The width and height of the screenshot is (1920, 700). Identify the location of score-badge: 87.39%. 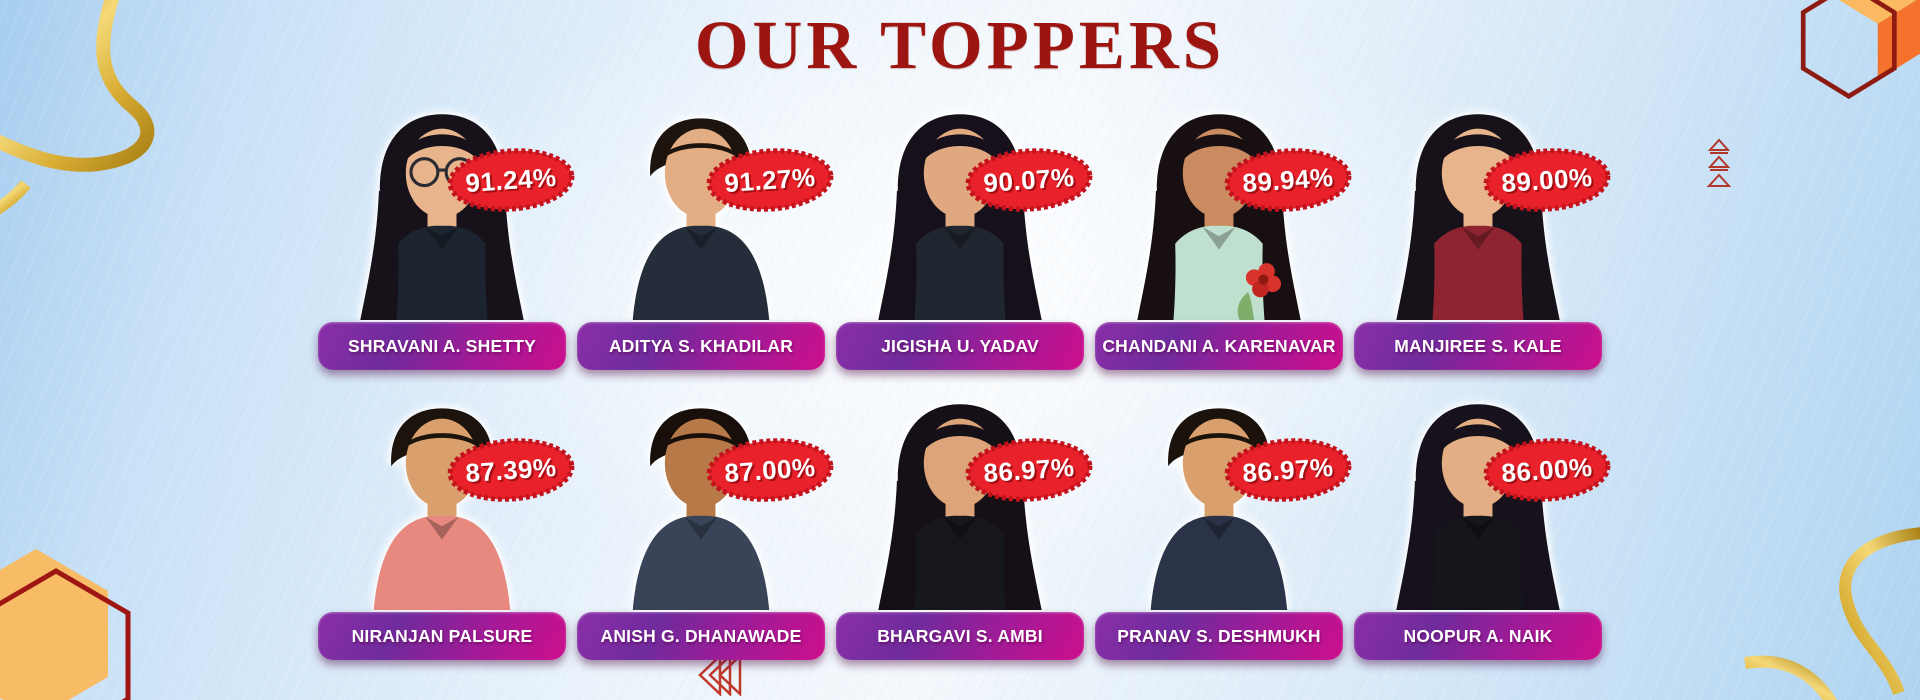
(511, 470).